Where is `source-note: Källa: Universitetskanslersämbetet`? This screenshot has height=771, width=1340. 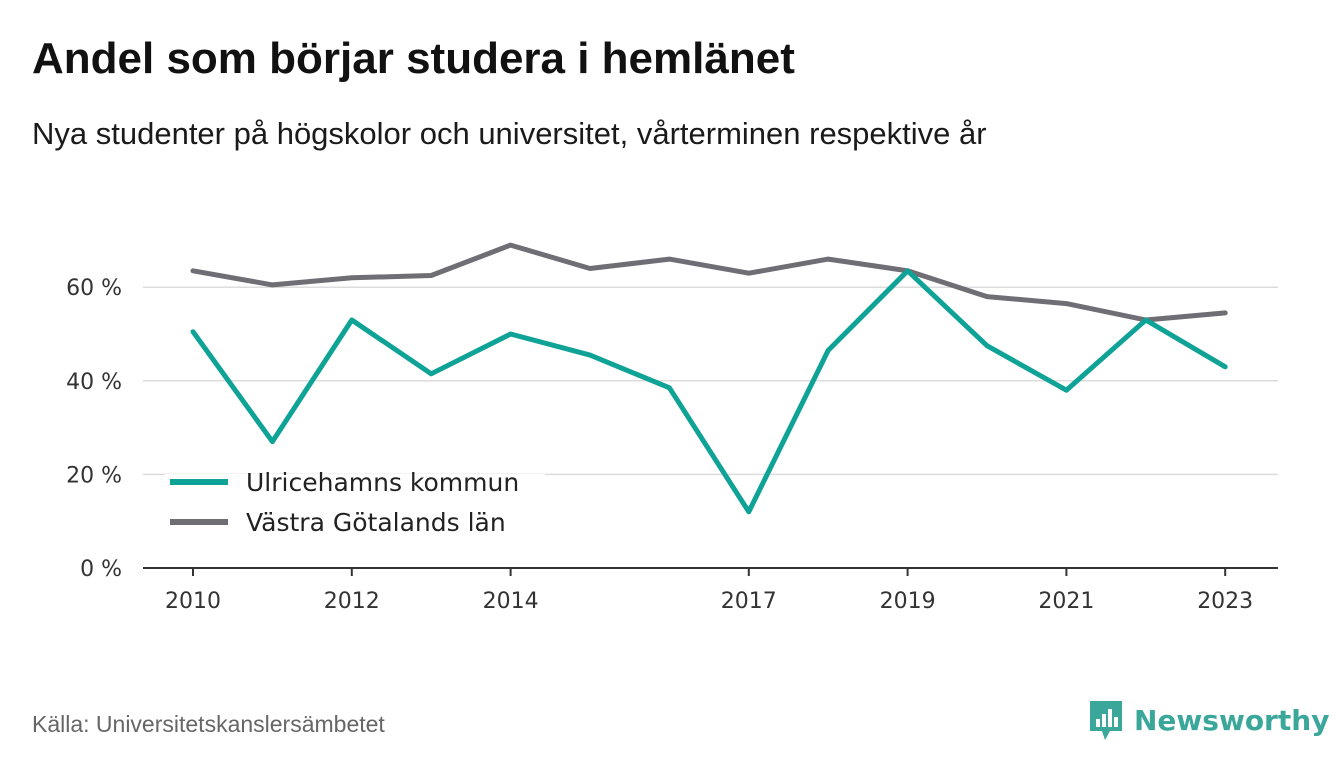 source-note: Källa: Universitetskanslersämbetet is located at coordinates (208, 724).